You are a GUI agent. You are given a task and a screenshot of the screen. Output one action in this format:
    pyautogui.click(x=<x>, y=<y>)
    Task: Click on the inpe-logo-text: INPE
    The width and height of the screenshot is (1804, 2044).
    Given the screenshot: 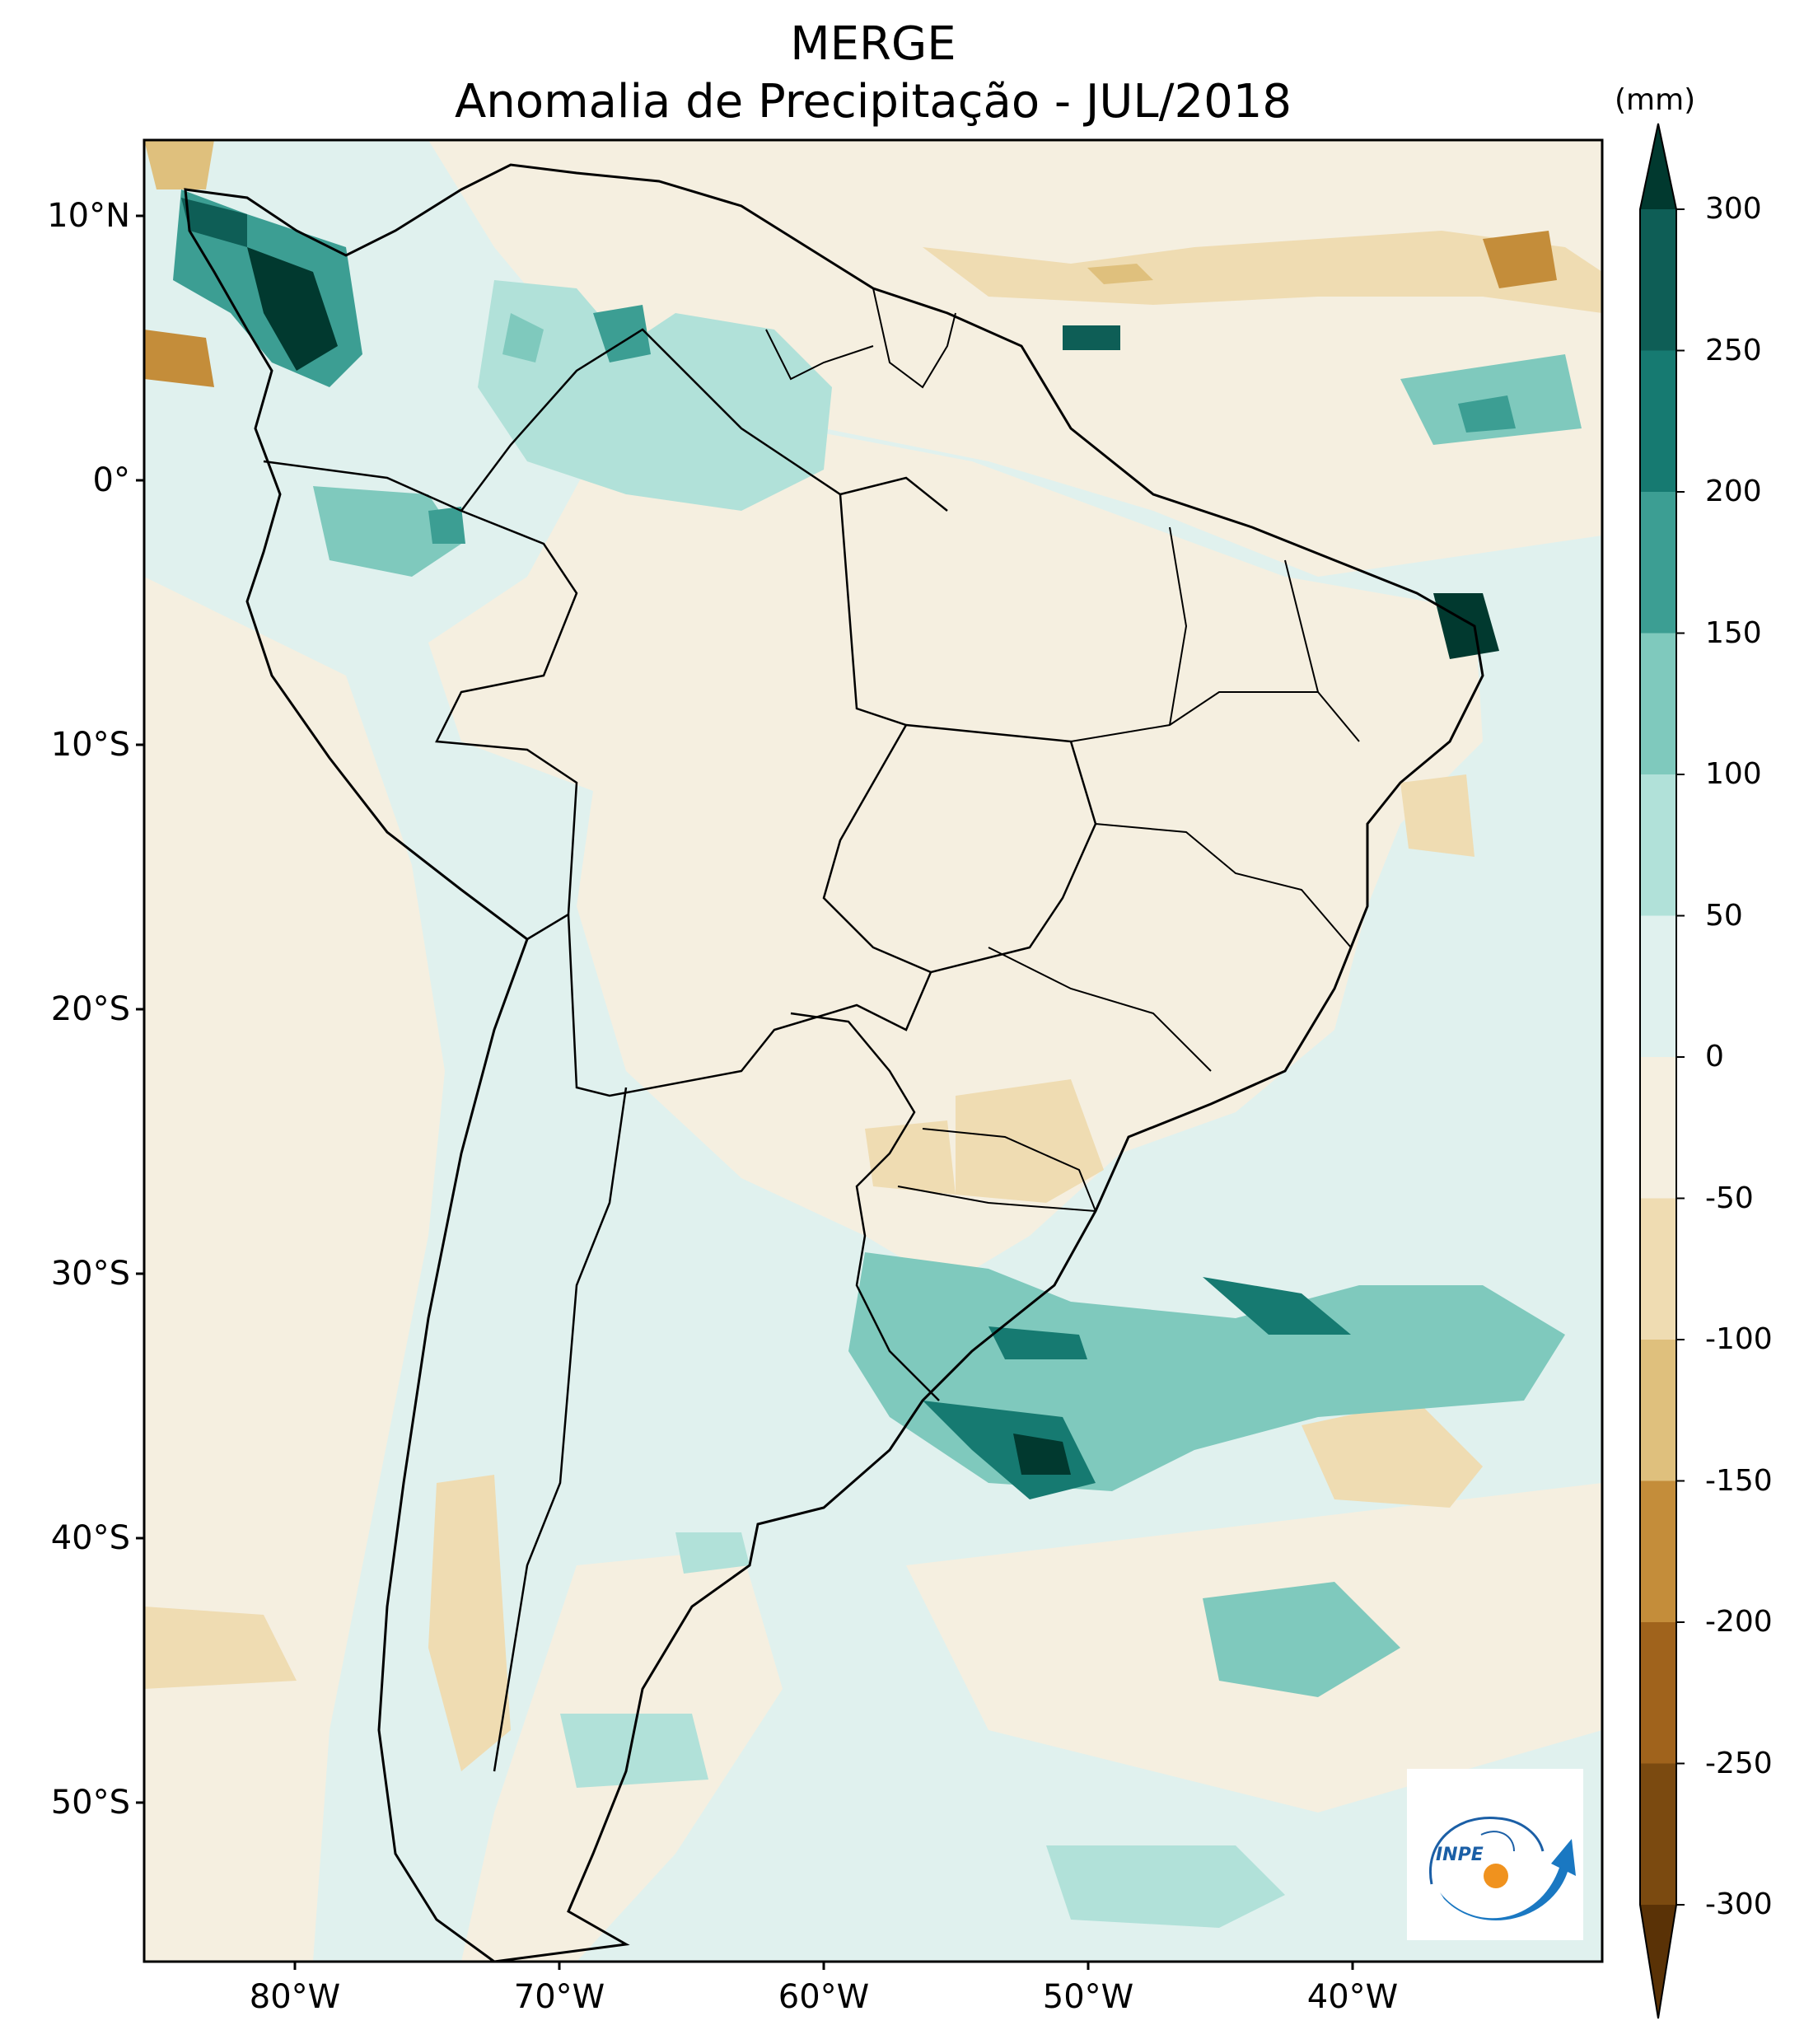 What is the action you would take?
    pyautogui.click(x=1460, y=1855)
    